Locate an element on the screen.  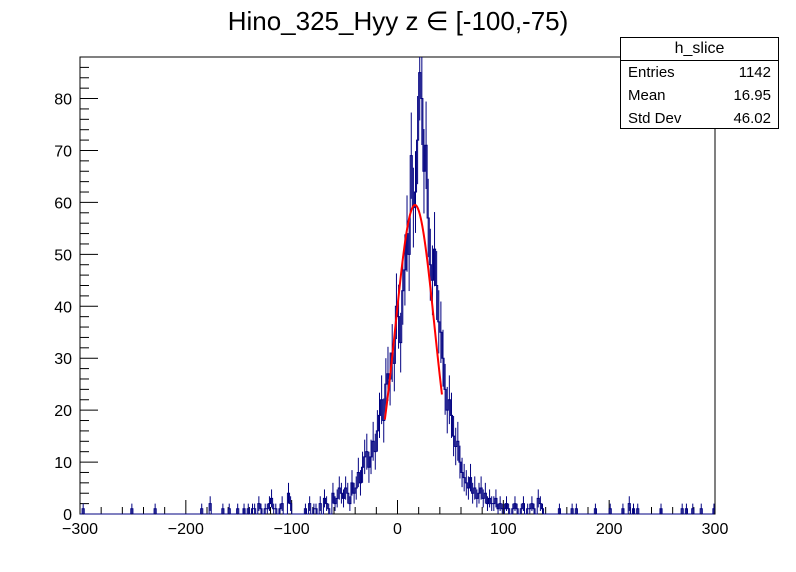
y-tick-label: 80 is located at coordinates (63, 100).